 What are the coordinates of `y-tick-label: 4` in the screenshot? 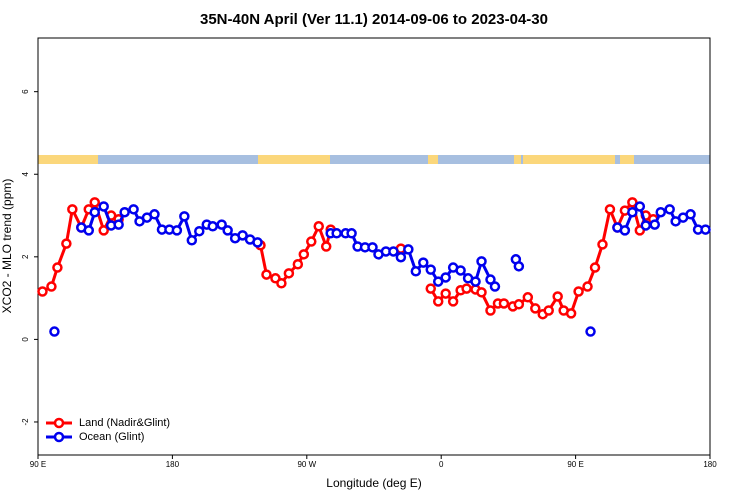 It's located at (25, 173).